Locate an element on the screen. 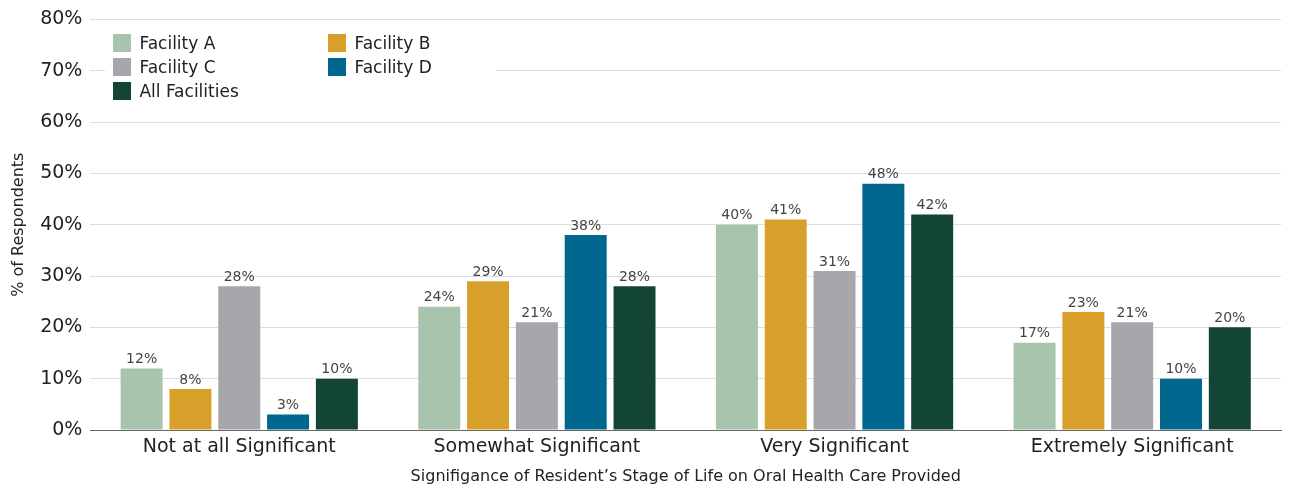 This screenshot has height=493, width=1296. data-label: 29% is located at coordinates (488, 270).